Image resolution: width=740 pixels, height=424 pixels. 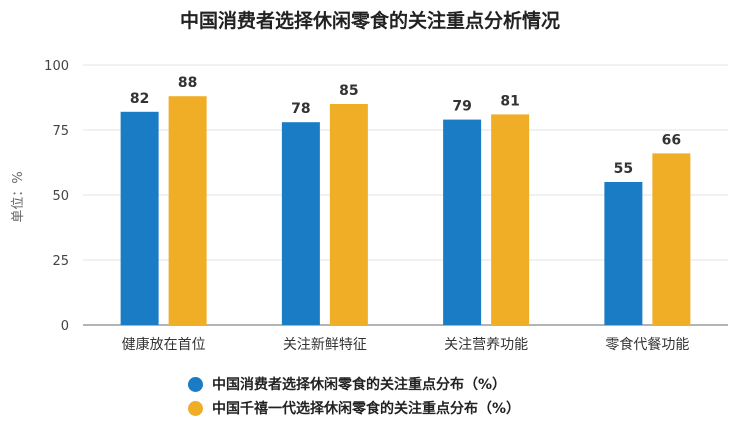 What do you see at coordinates (139, 99) in the screenshot?
I see `data-label: 82` at bounding box center [139, 99].